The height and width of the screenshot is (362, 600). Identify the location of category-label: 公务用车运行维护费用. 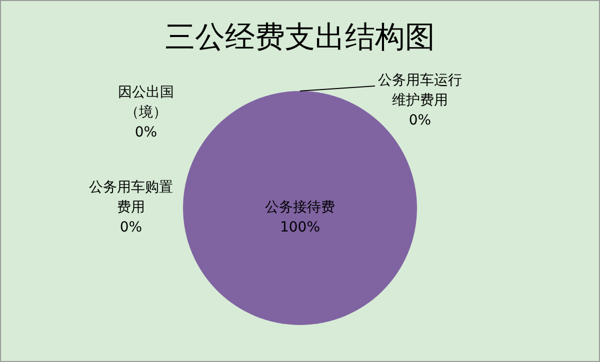
(420, 90).